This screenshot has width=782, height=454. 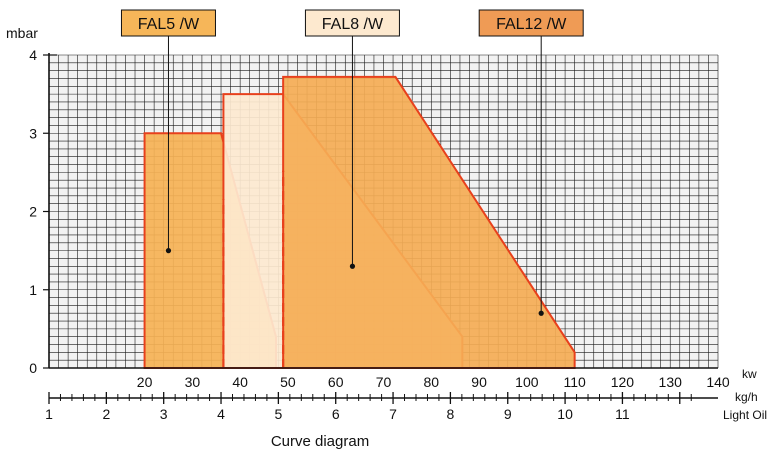 I want to click on x-tick-label-kw: 20, so click(x=145, y=382).